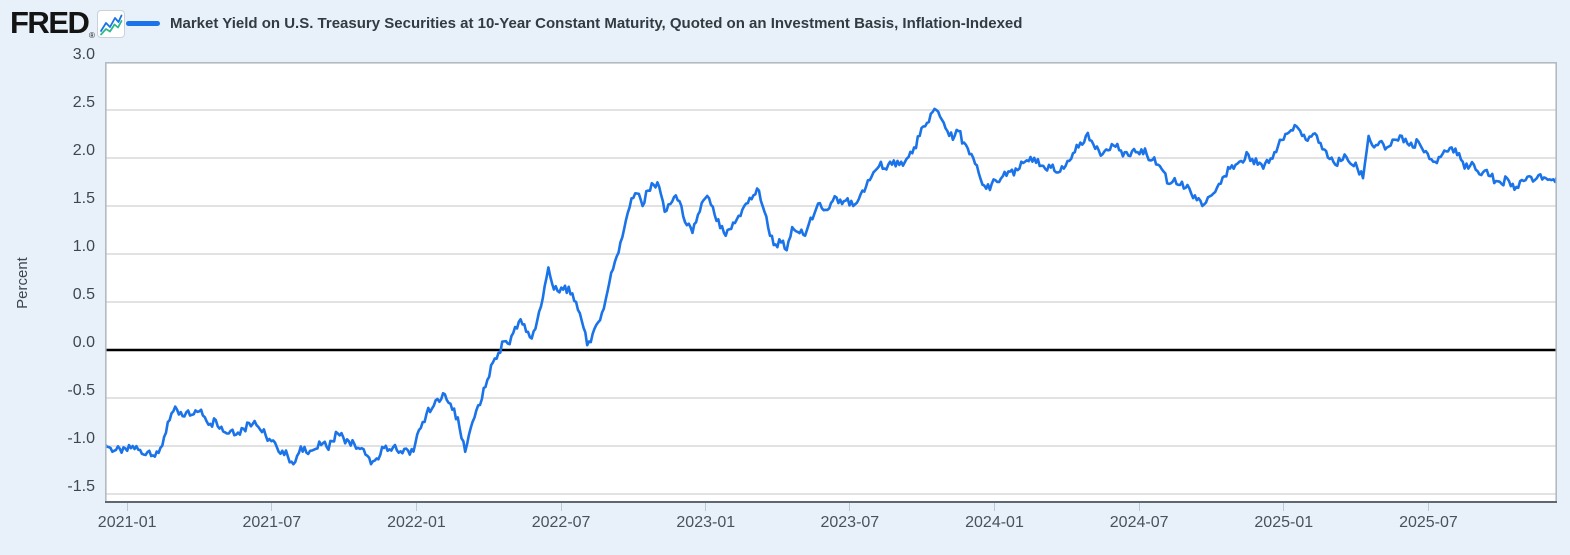 This screenshot has width=1570, height=555. I want to click on x-tick-label-2023-07: 2023-07, so click(850, 522).